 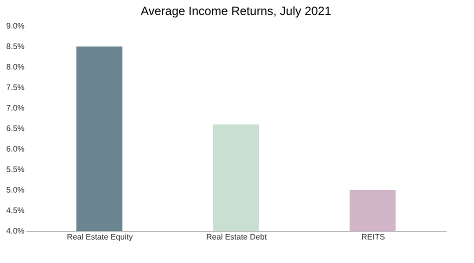 What do you see at coordinates (237, 237) in the screenshot?
I see `x-tick-label: Real Estate Debt` at bounding box center [237, 237].